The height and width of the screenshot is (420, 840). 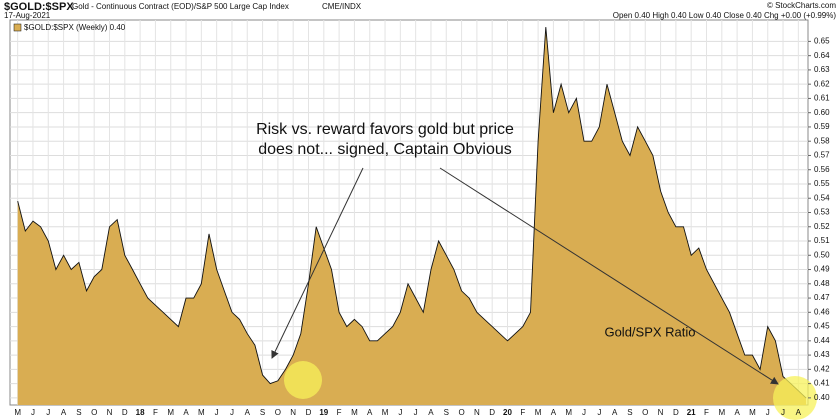 What do you see at coordinates (822, 197) in the screenshot?
I see `y-tick-label: 0.54` at bounding box center [822, 197].